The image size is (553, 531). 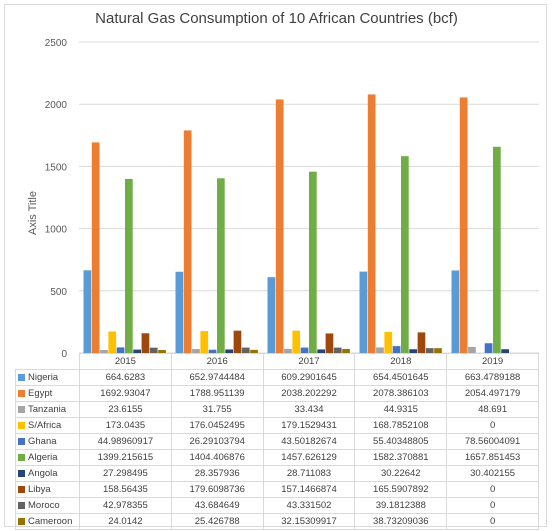 What do you see at coordinates (217, 377) in the screenshot?
I see `data-cell: 652.9744484` at bounding box center [217, 377].